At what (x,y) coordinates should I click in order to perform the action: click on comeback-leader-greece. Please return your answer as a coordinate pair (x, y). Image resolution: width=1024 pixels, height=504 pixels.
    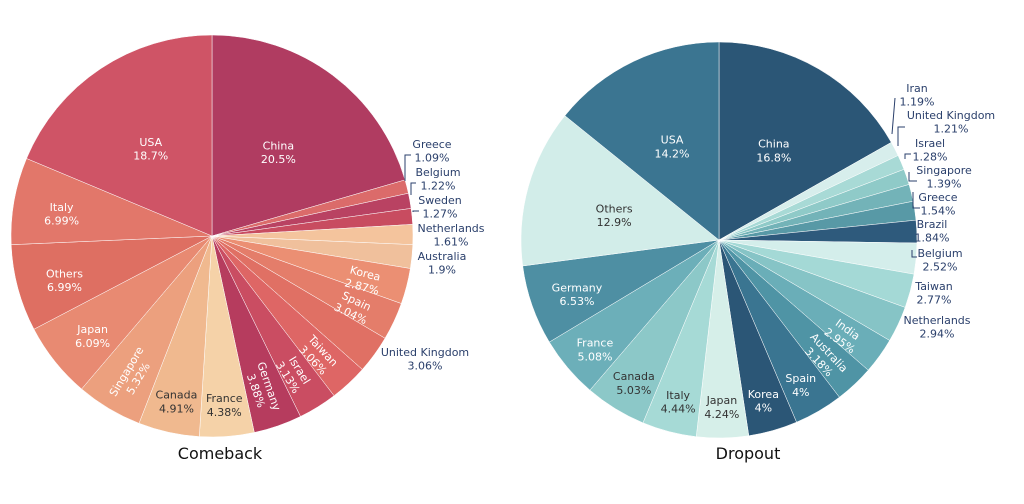
    Looking at the image, I should click on (407, 167).